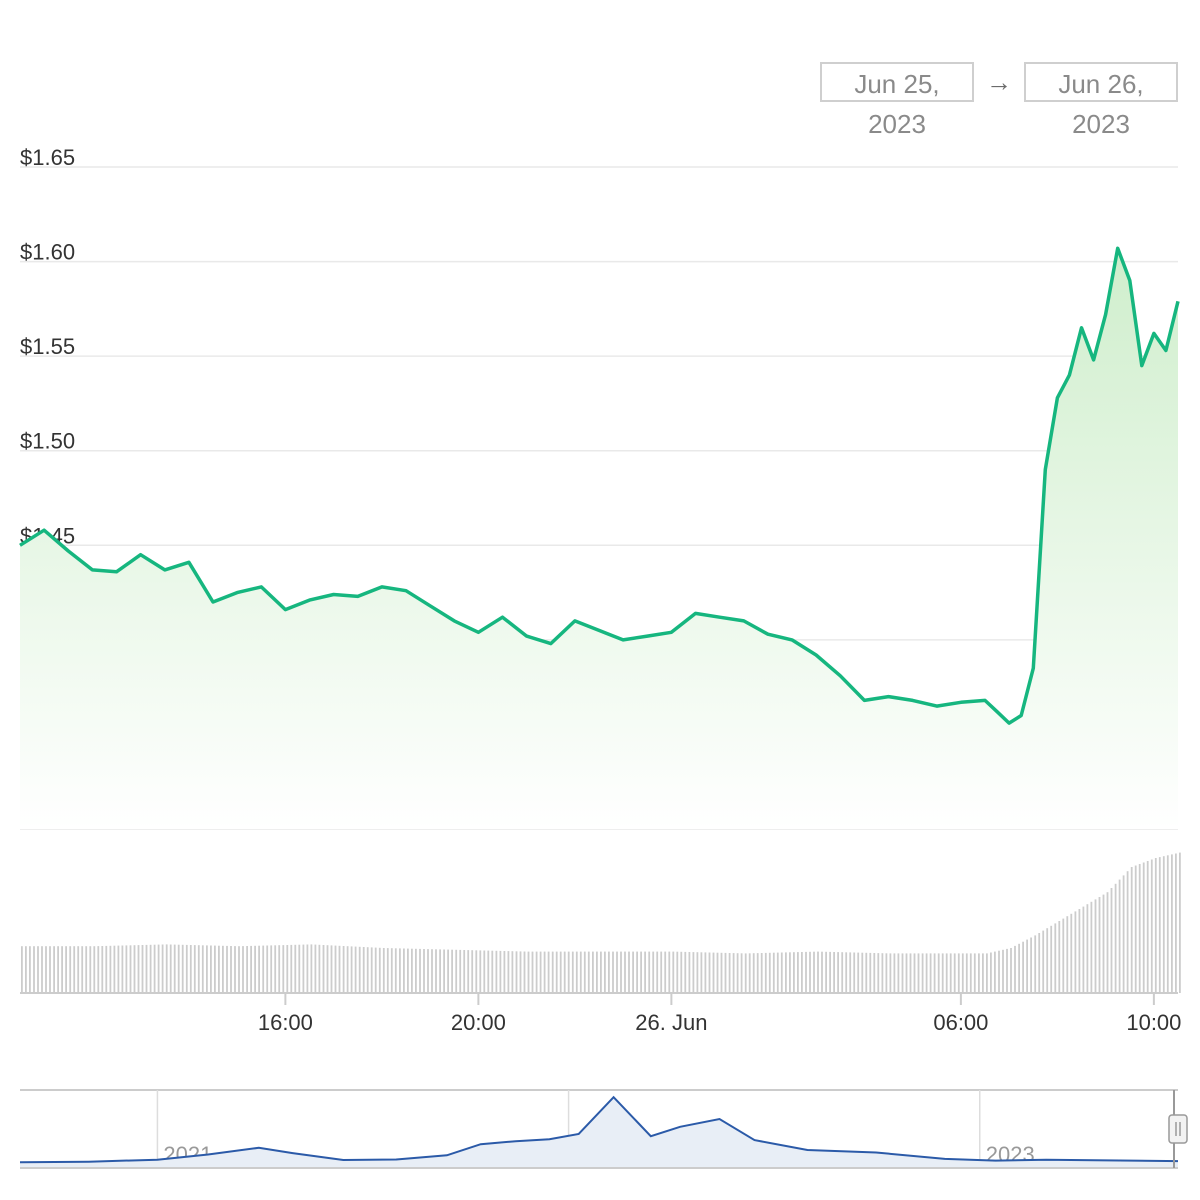  Describe the element at coordinates (897, 100) in the screenshot. I see `range-from-input: Jun 25, 2023` at that location.